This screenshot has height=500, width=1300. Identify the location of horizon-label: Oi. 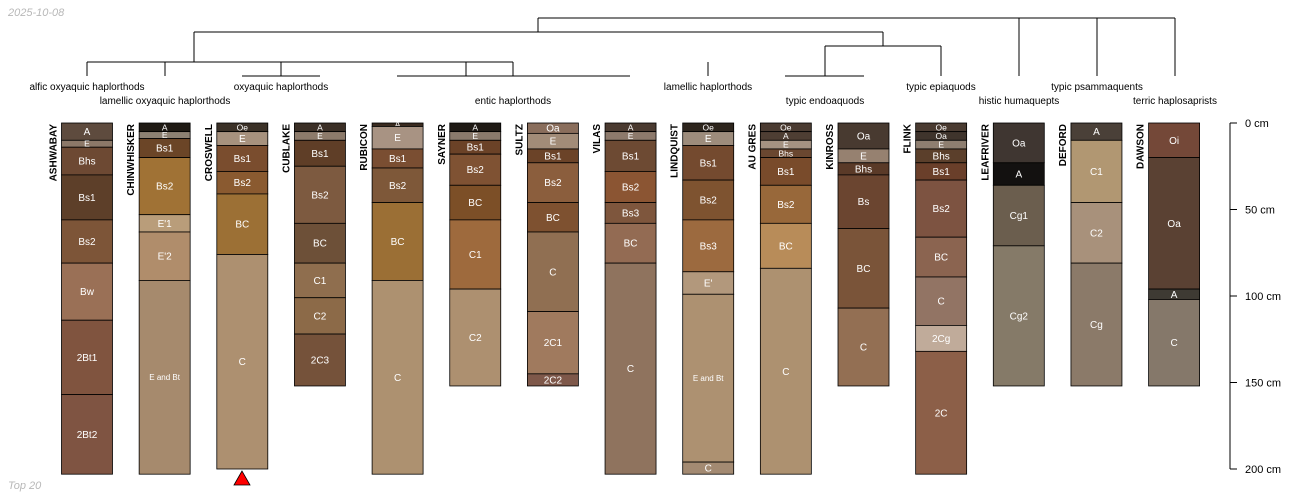
(1174, 141).